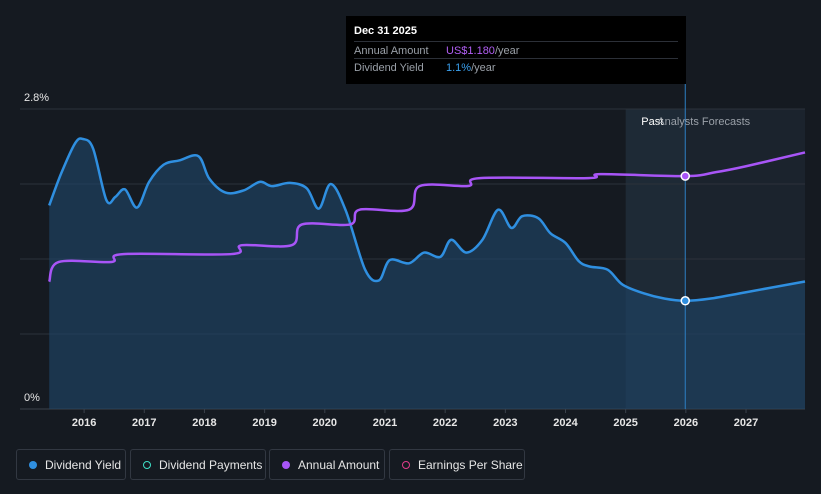 The height and width of the screenshot is (494, 821). I want to click on legend-dividend-yield: Dividend Yield, so click(71, 464).